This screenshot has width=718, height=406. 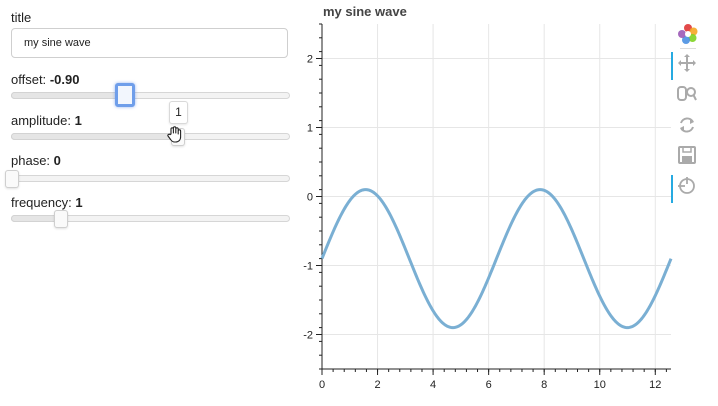 I want to click on x-tick-label: 0, so click(x=322, y=385).